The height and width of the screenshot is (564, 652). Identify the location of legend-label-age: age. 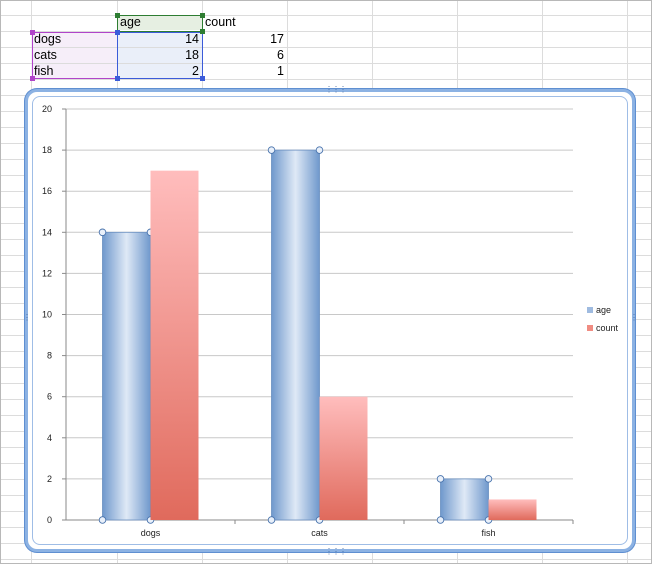
(603, 310).